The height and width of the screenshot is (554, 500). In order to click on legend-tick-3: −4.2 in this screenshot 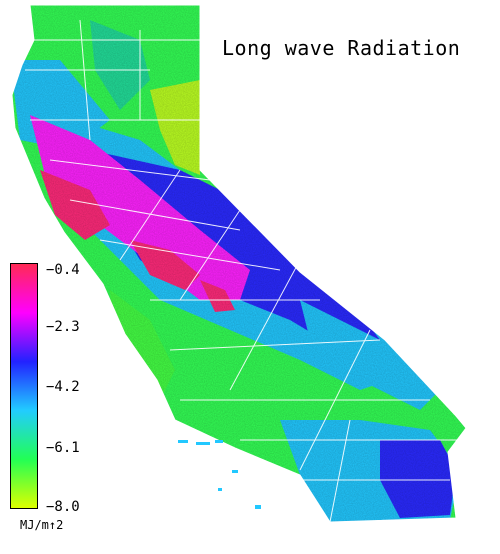, I will do `click(63, 387)`.